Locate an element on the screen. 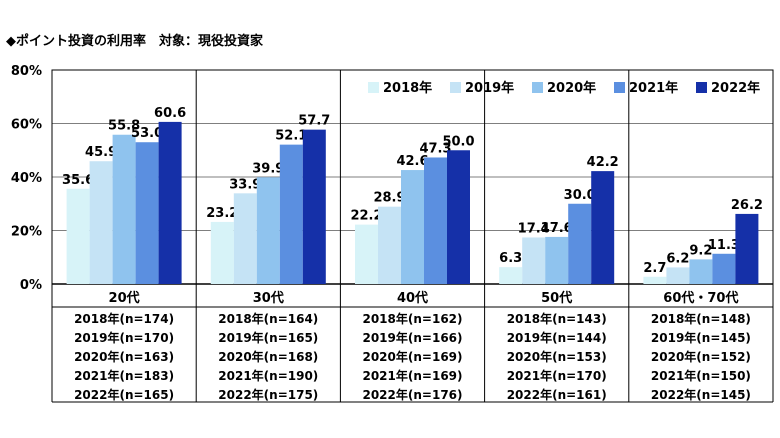 The image size is (780, 438). sample-size-label: 2021年(n=183) is located at coordinates (124, 375).